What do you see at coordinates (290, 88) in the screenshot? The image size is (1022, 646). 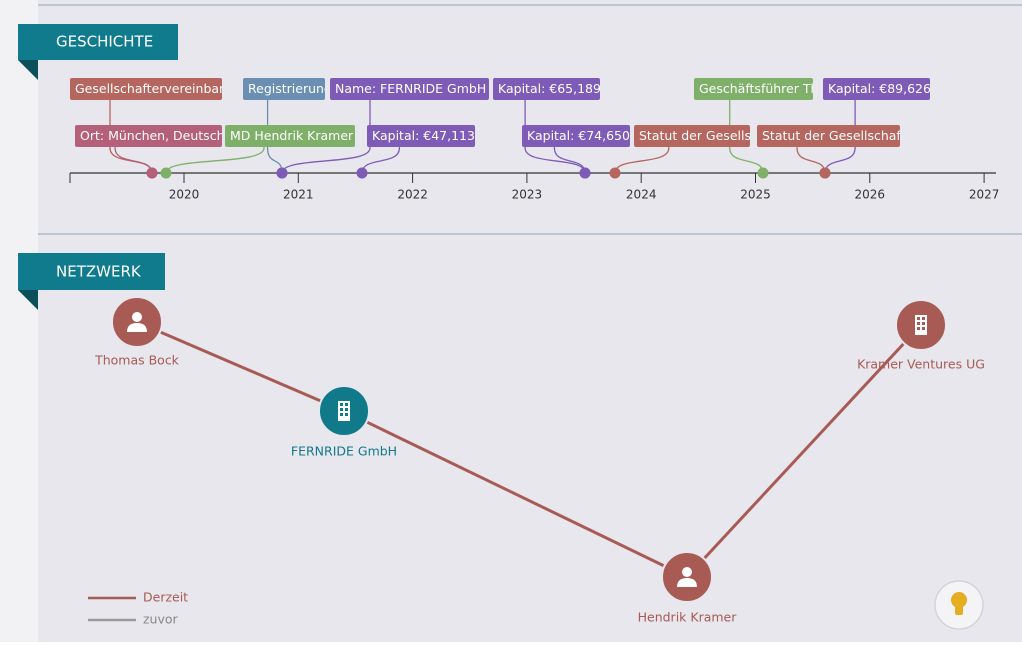 I see `event-label: Registrierung` at bounding box center [290, 88].